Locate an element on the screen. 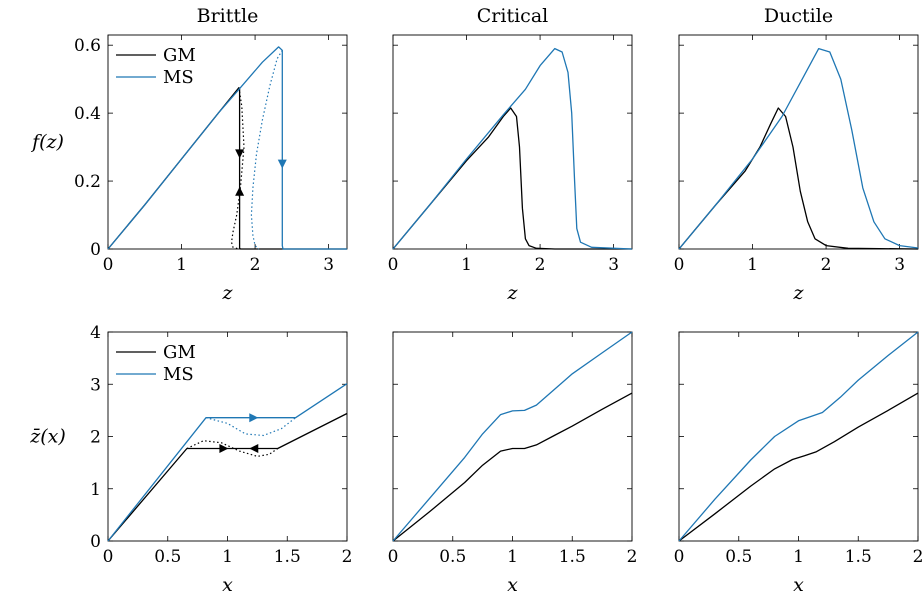  panel-4-series-0-line is located at coordinates (512, 467).